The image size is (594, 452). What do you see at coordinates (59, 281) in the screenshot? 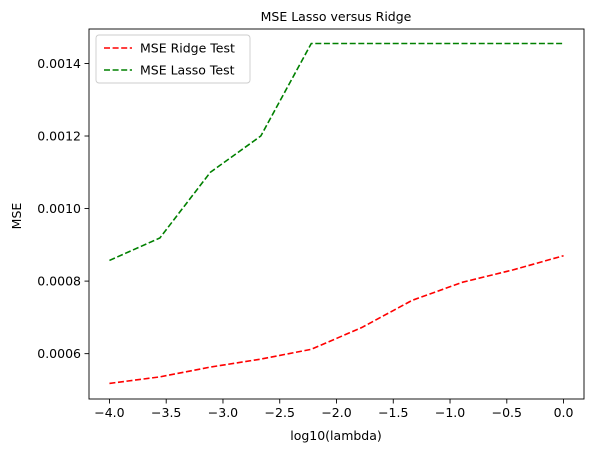
I see `y-tick-label: 0.0008` at bounding box center [59, 281].